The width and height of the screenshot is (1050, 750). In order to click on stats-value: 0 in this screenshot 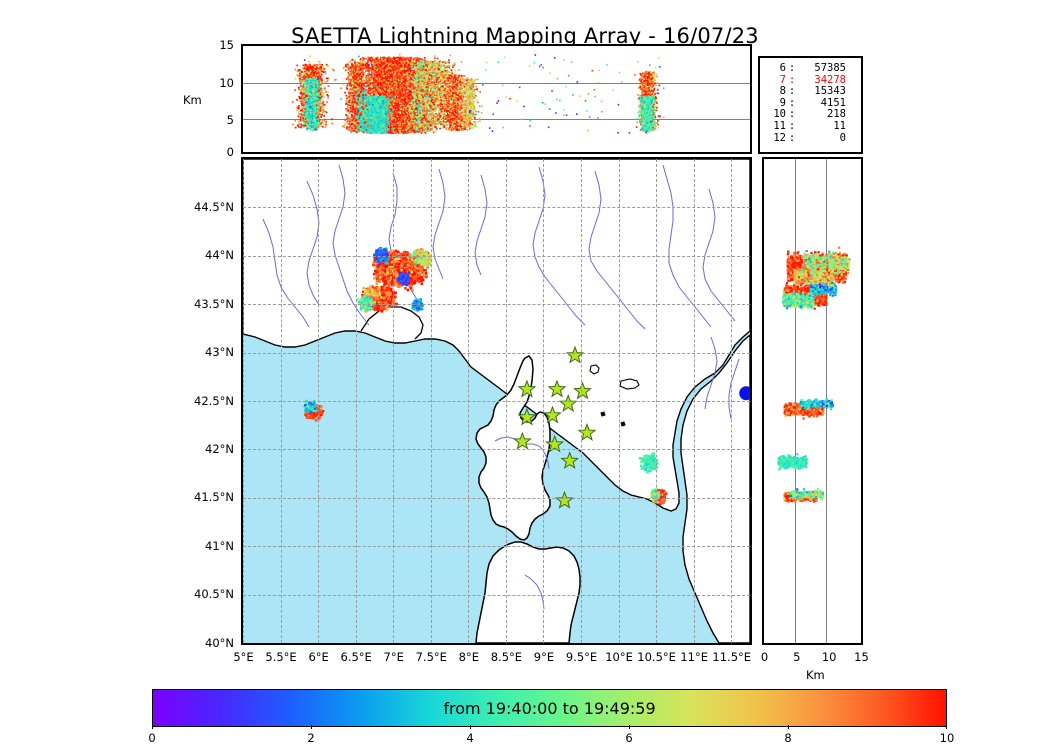, I will do `click(822, 138)`.